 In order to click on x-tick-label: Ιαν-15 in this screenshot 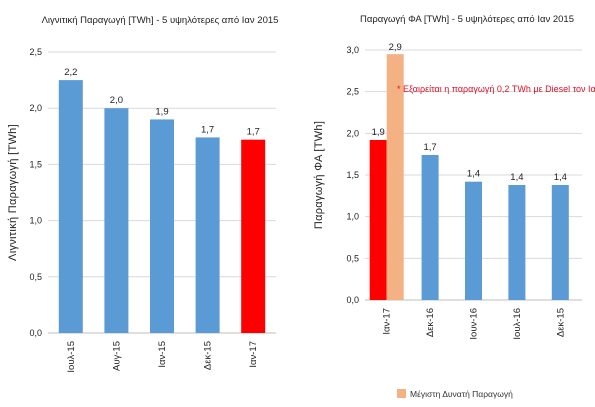, I will do `click(162, 354)`.